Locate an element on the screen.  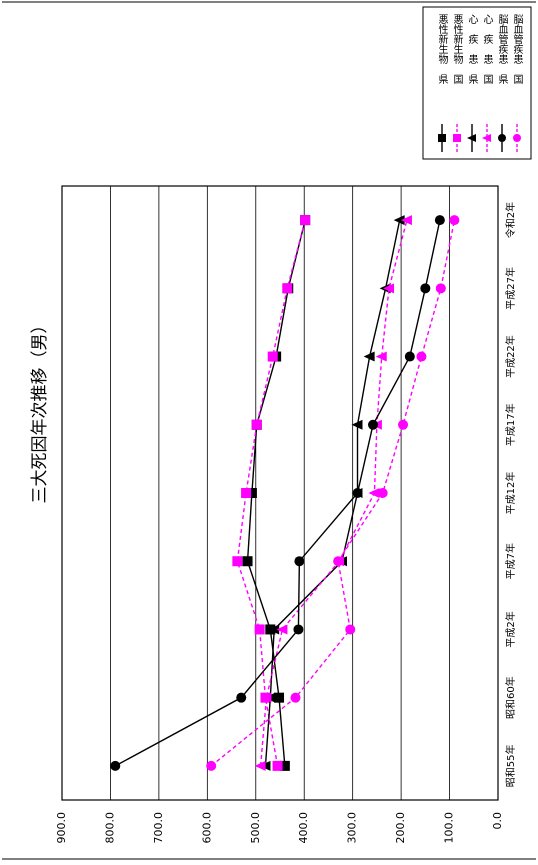
value-tick-label: 500.0 is located at coordinates (255, 828).